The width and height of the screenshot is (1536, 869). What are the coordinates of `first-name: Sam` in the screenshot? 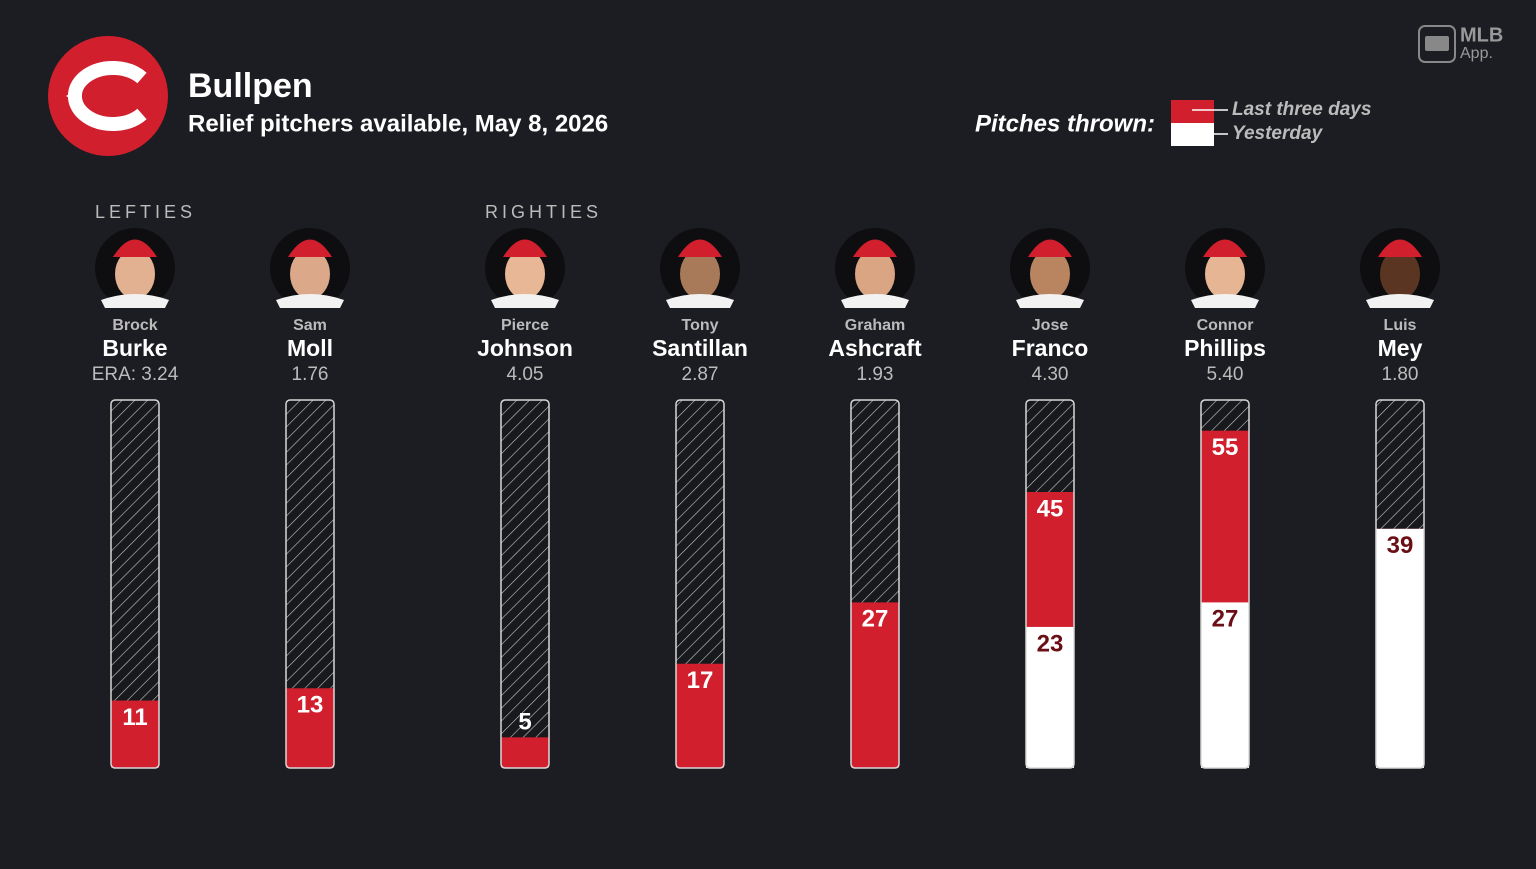 It's located at (310, 325).